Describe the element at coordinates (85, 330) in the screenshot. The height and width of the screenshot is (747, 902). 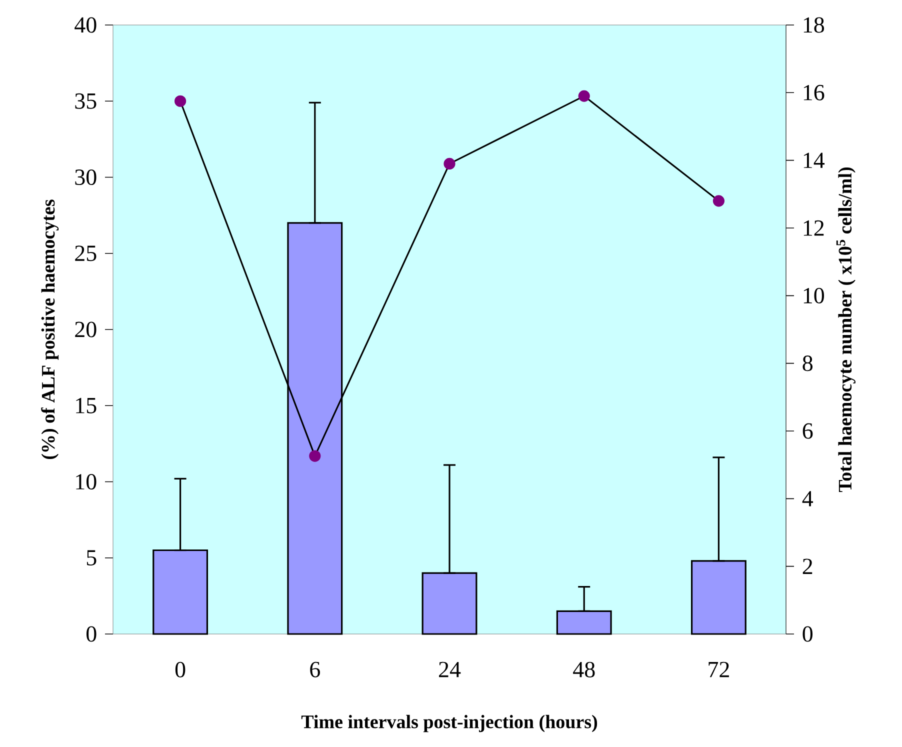
I see `y-tick-label: 20` at that location.